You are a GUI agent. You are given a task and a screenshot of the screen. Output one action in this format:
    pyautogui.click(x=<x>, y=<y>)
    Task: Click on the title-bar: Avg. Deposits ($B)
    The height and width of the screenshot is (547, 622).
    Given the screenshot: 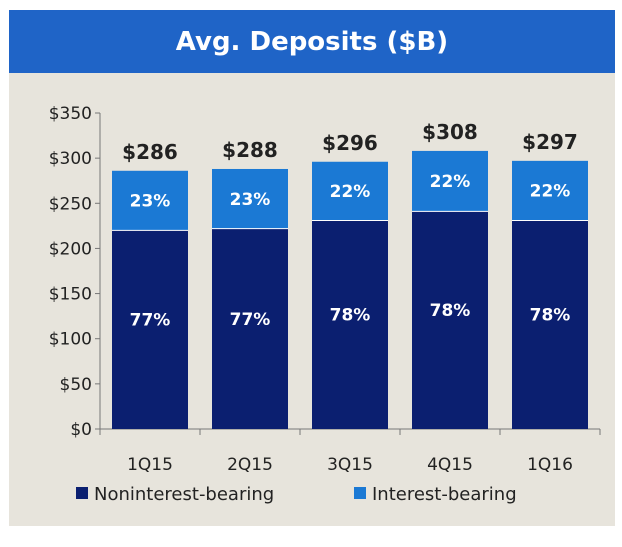 What is the action you would take?
    pyautogui.click(x=312, y=41)
    